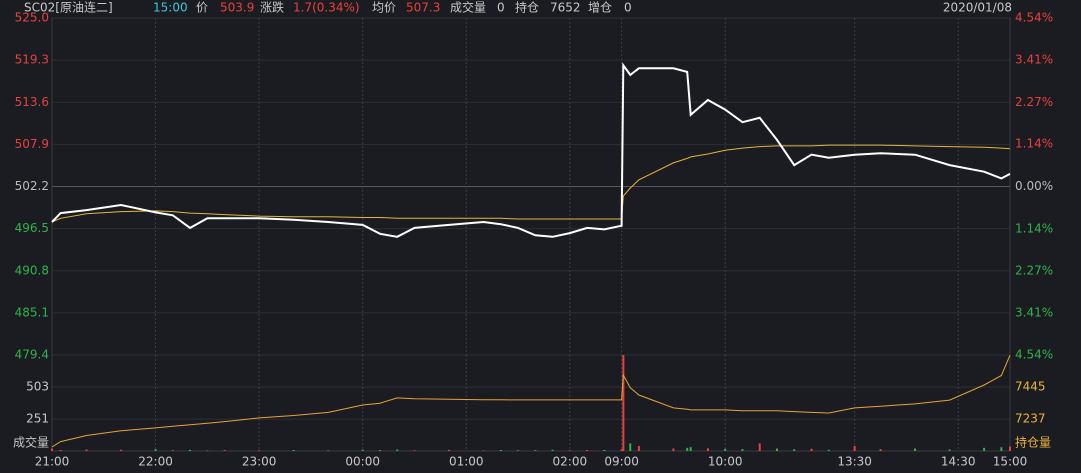 This screenshot has height=473, width=1081. I want to click on y2-axis-label: 持仓量, so click(1033, 442).